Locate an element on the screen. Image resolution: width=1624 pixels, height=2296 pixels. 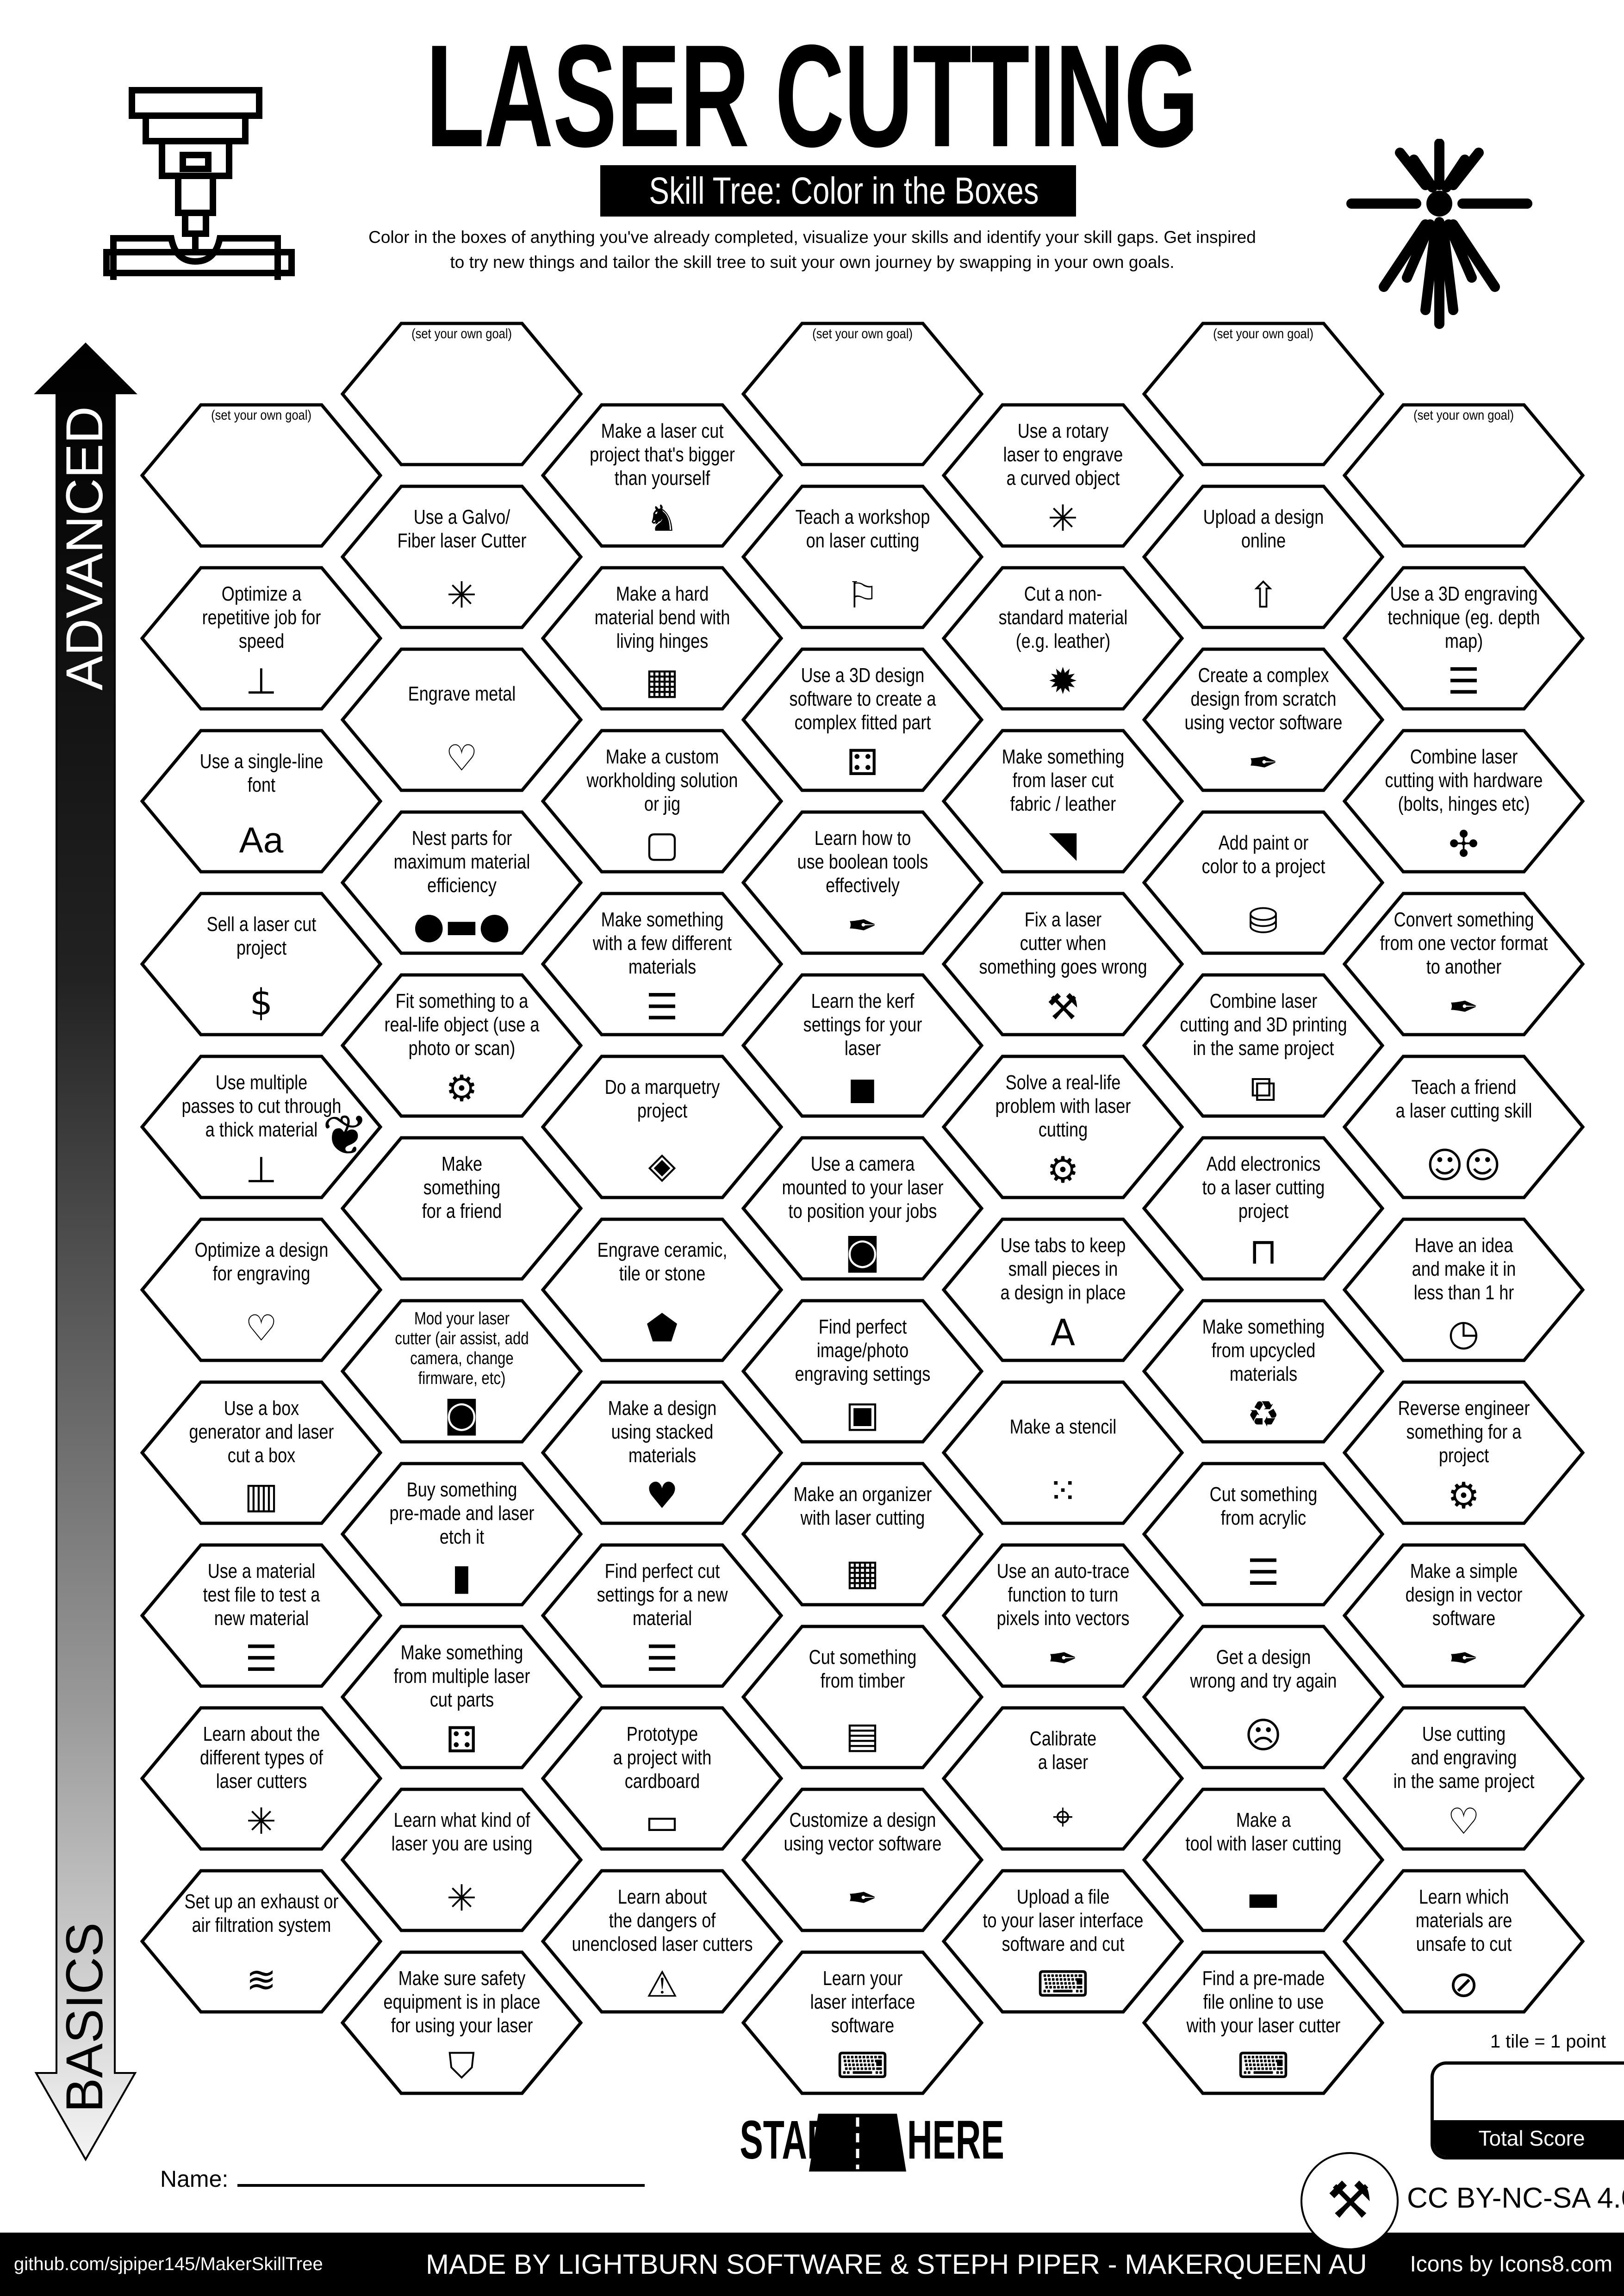
skill-tile: Get a design wrong and try again ☹ is located at coordinates (1263, 1697).